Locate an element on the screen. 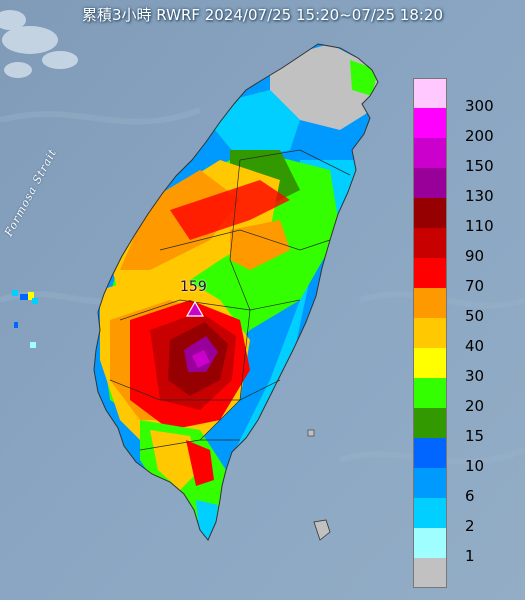 This screenshot has height=600, width=525. legend-label: 70 is located at coordinates (475, 286).